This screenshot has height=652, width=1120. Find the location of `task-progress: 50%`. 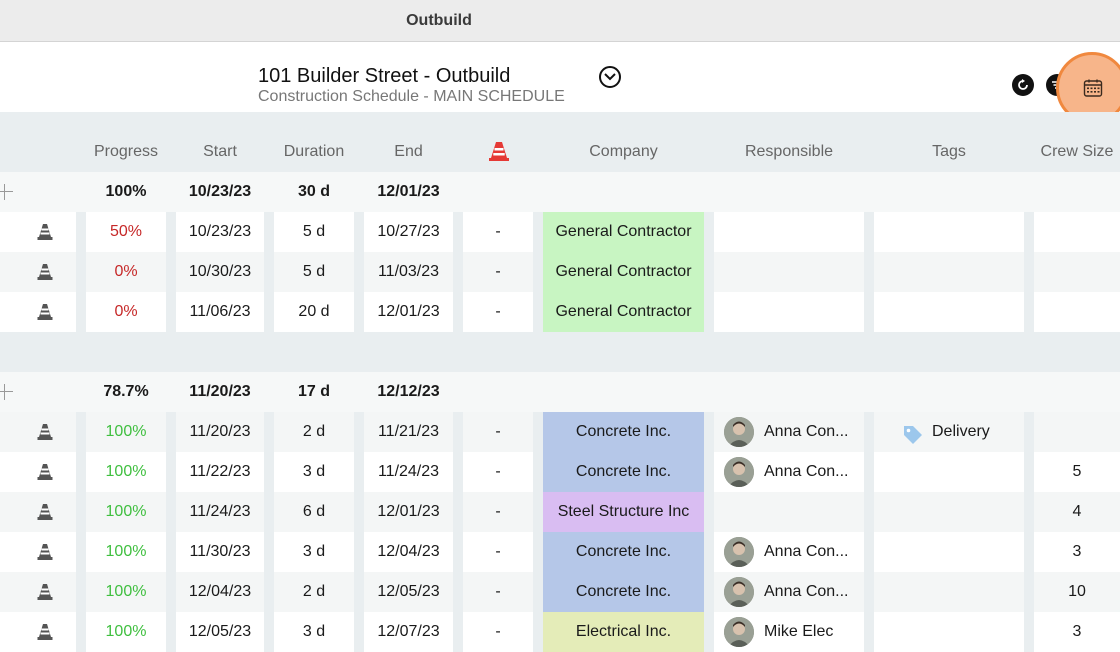

task-progress: 50% is located at coordinates (126, 231).